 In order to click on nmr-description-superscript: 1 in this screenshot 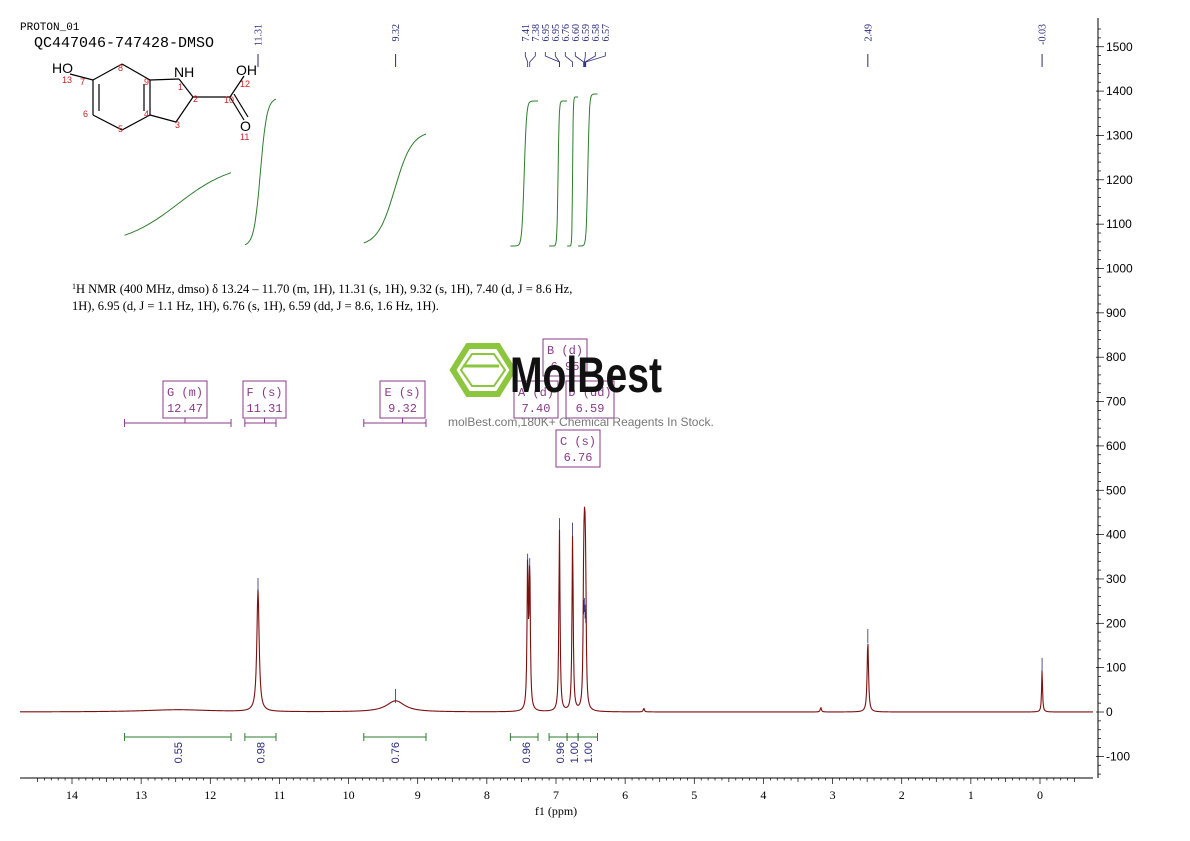, I will do `click(74, 286)`.